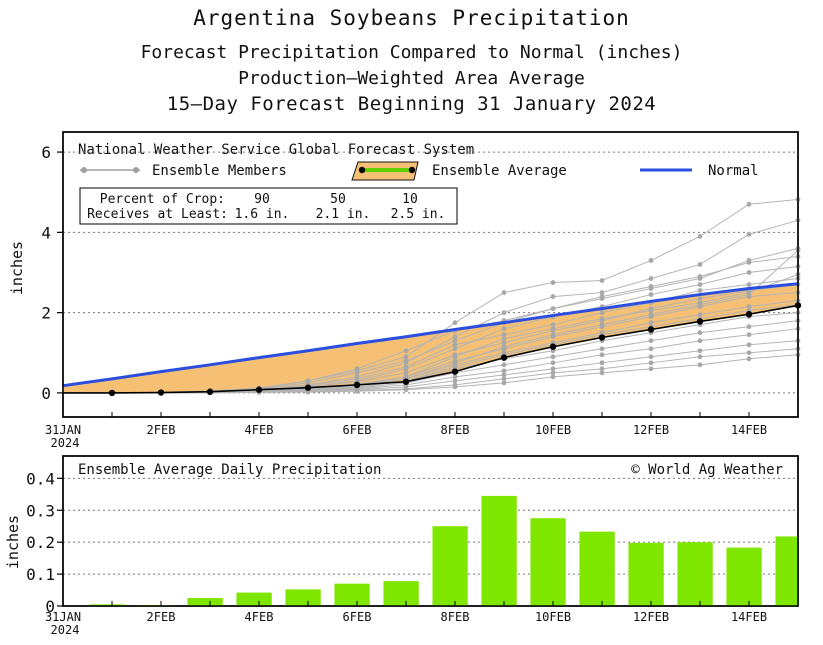 The image size is (823, 645). What do you see at coordinates (161, 617) in the screenshot?
I see `bottom-x-tick-label: 2FEB` at bounding box center [161, 617].